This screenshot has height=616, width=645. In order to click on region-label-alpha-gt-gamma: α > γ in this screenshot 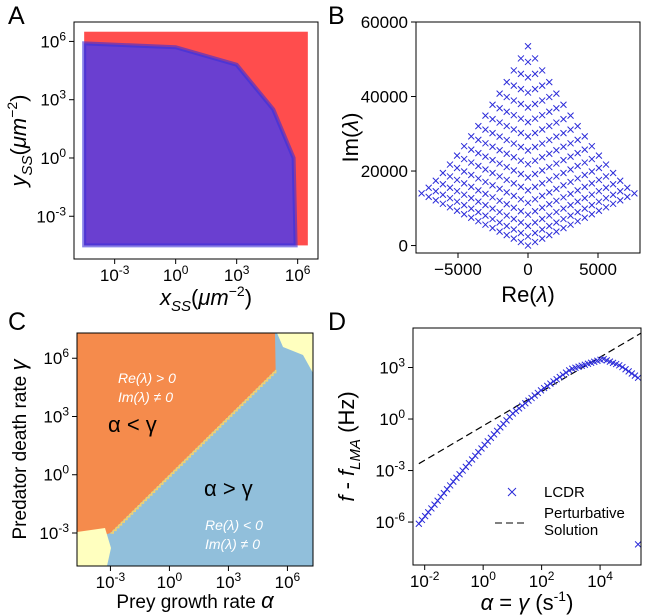, I will do `click(228, 488)`.